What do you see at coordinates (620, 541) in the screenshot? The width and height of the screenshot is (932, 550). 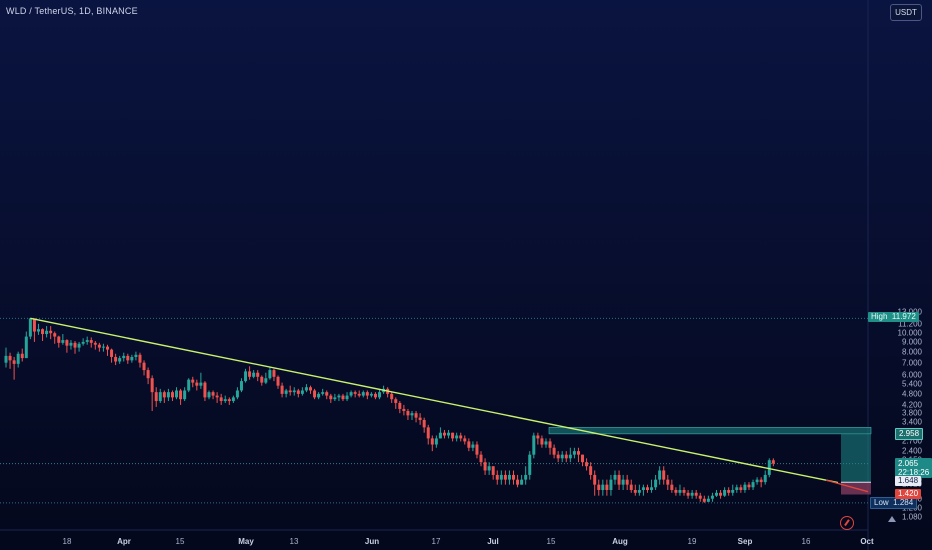 I see `time-tick-label: Aug` at bounding box center [620, 541].